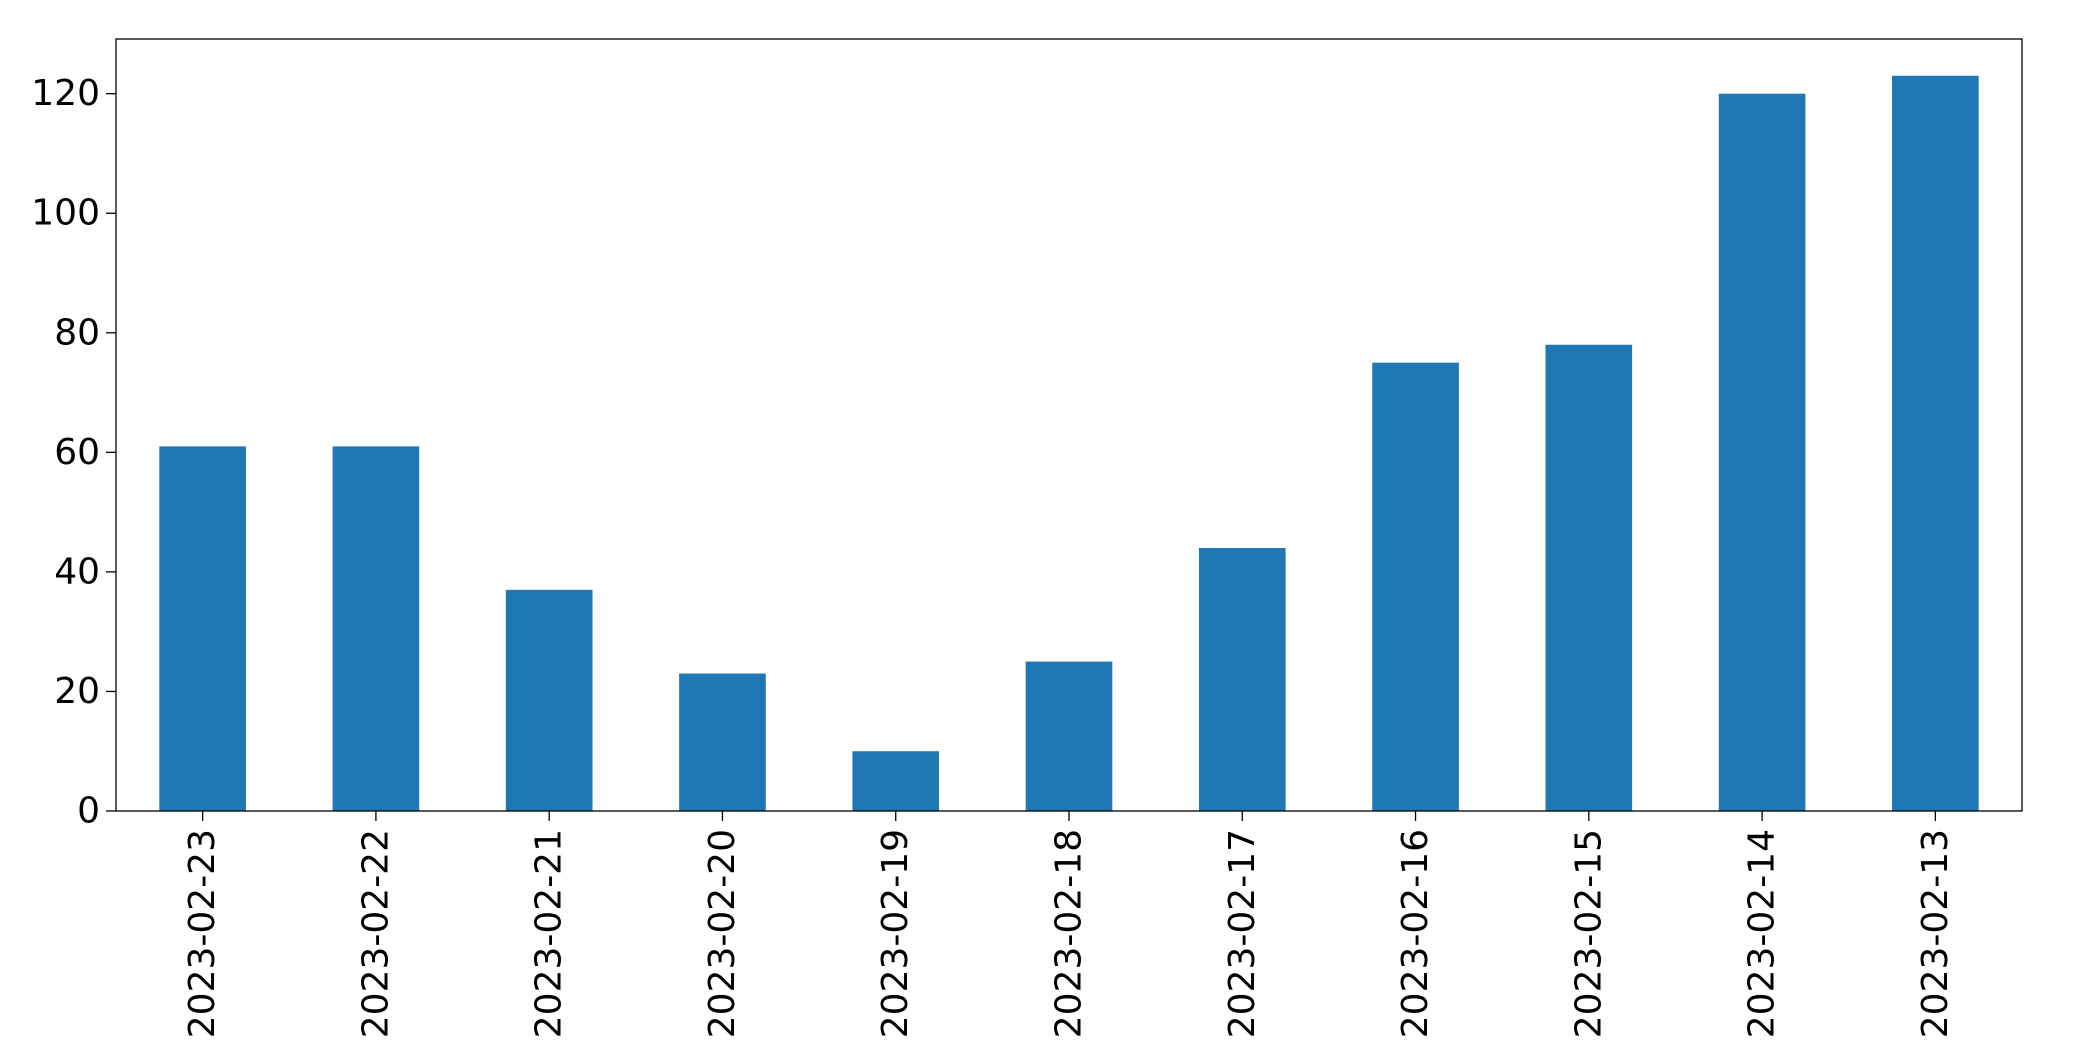 The height and width of the screenshot is (1061, 2093). What do you see at coordinates (549, 933) in the screenshot?
I see `x-tick-label: 2023-02-21` at bounding box center [549, 933].